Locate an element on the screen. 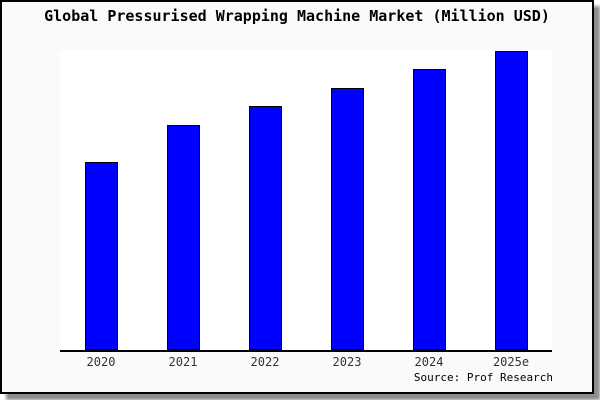 Image resolution: width=600 pixels, height=400 pixels. x-tick-label-2023: 2023 is located at coordinates (347, 362).